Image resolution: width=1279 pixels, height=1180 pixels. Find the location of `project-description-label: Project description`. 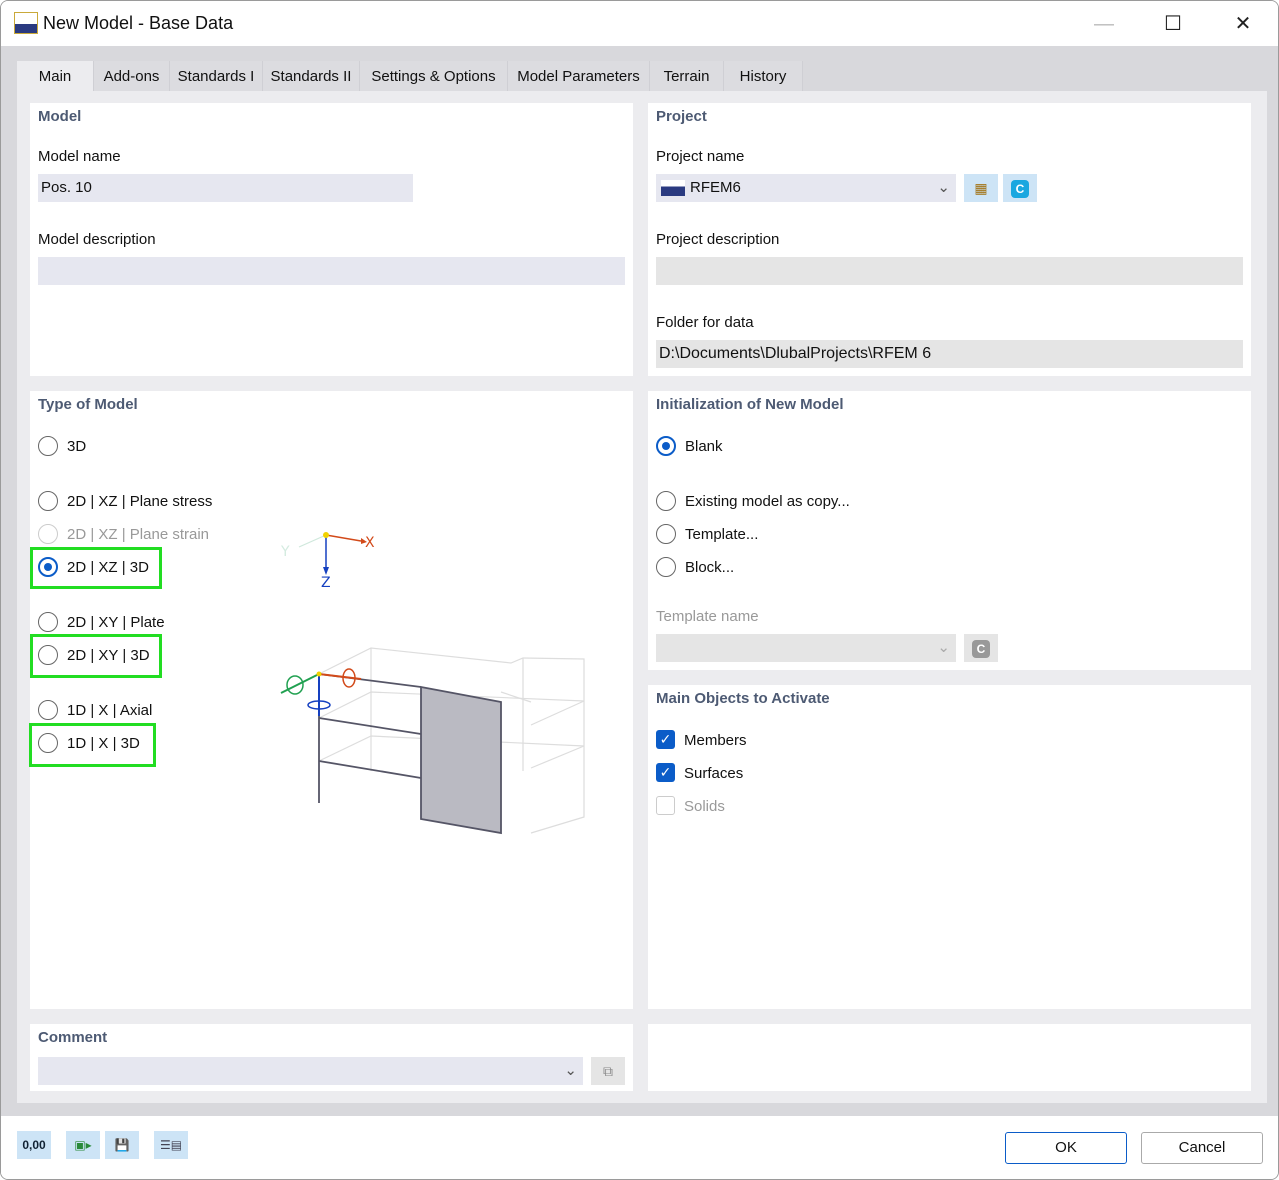

project-description-label: Project description is located at coordinates (718, 239).